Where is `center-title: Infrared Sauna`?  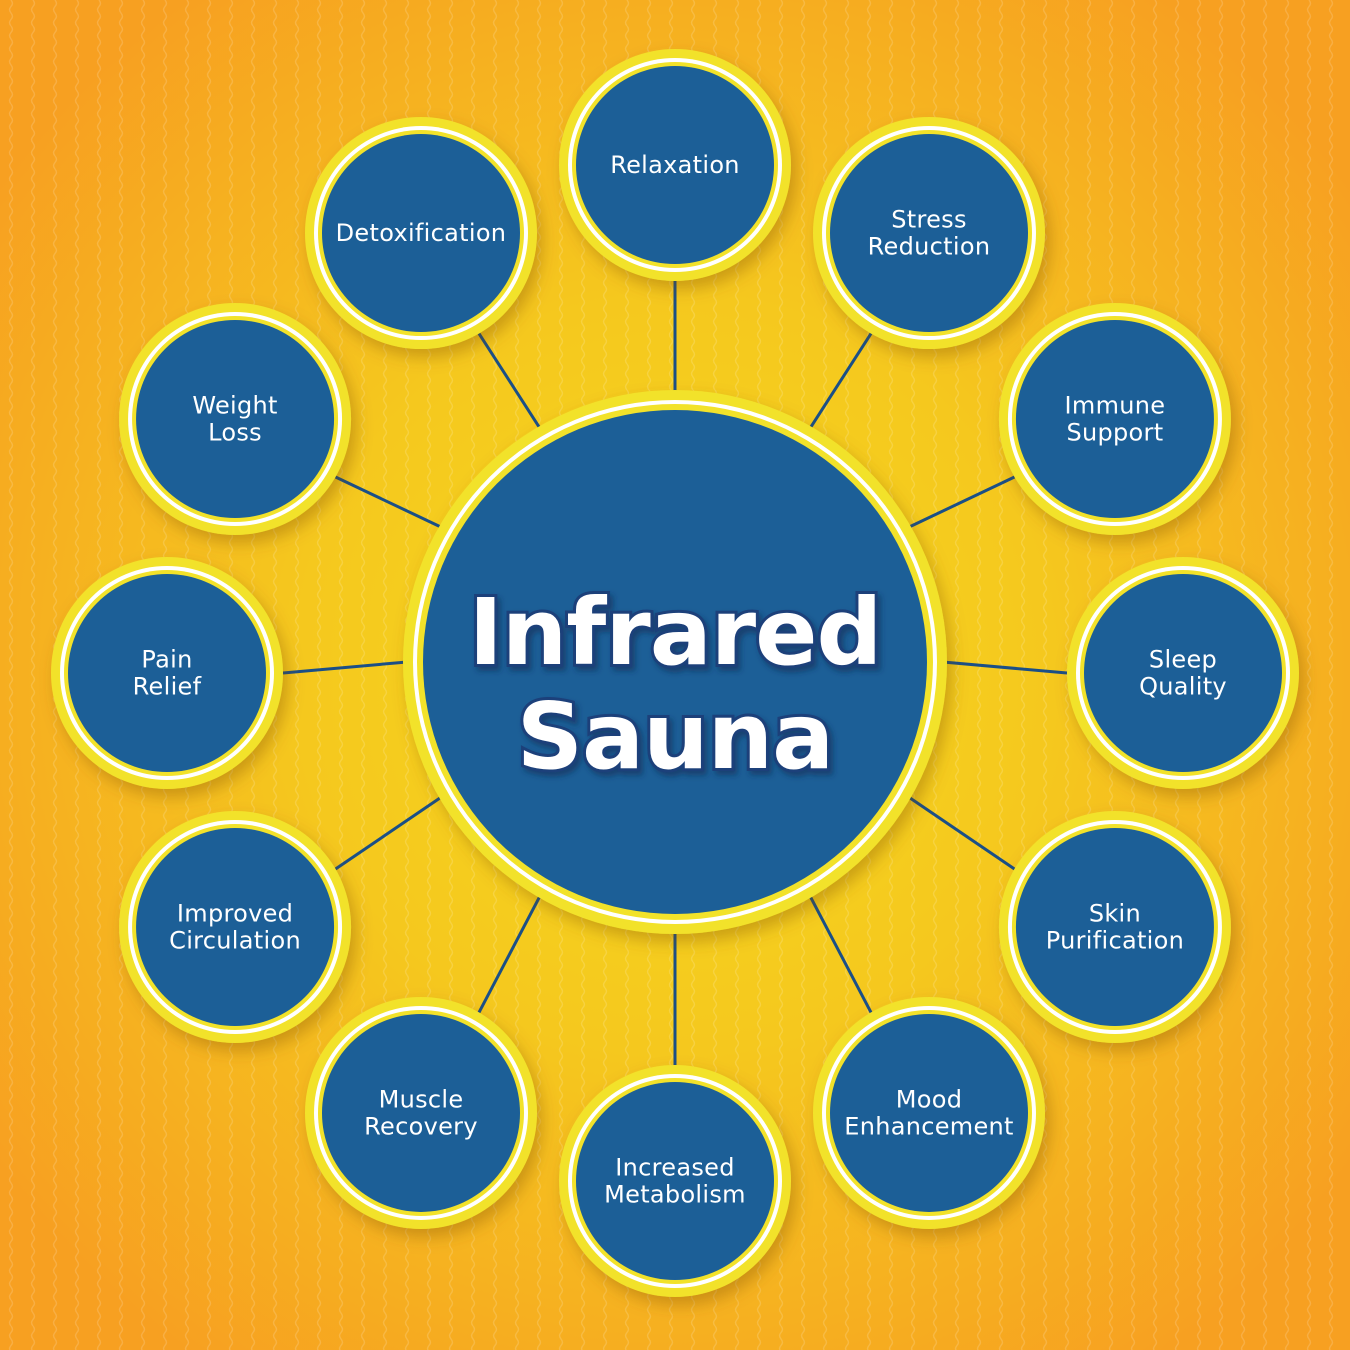 center-title: Infrared Sauna is located at coordinates (676, 684).